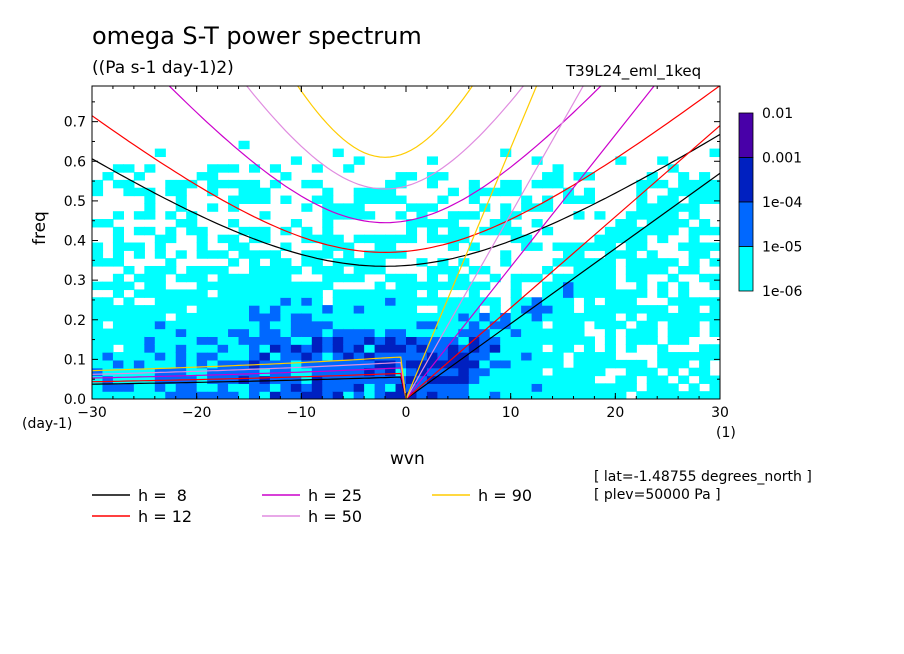 The height and width of the screenshot is (654, 904). What do you see at coordinates (249, 387) in the screenshot?
I see `rossby-curve-h8` at bounding box center [249, 387].